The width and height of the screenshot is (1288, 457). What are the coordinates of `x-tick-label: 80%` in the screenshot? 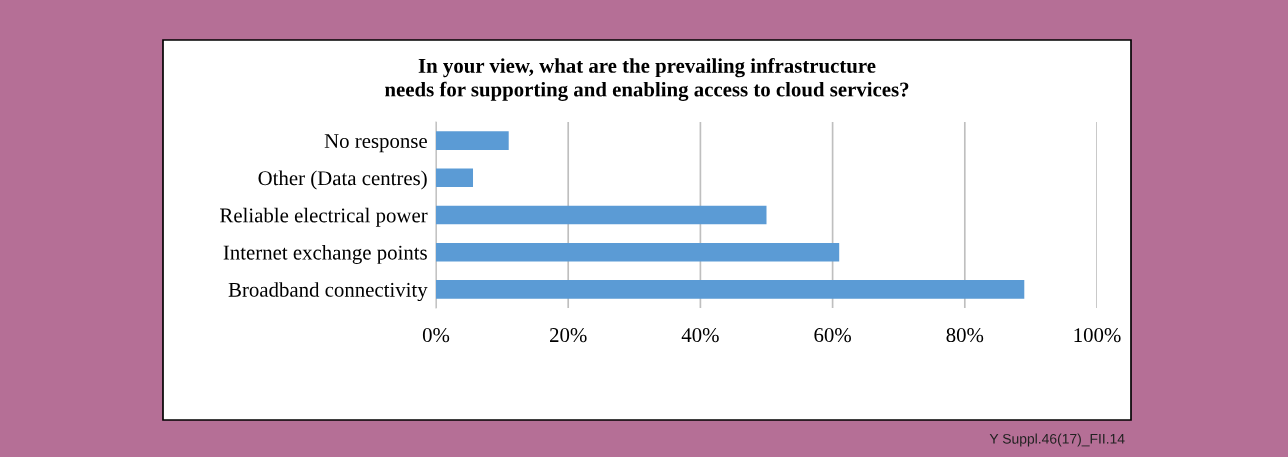 It's located at (965, 335).